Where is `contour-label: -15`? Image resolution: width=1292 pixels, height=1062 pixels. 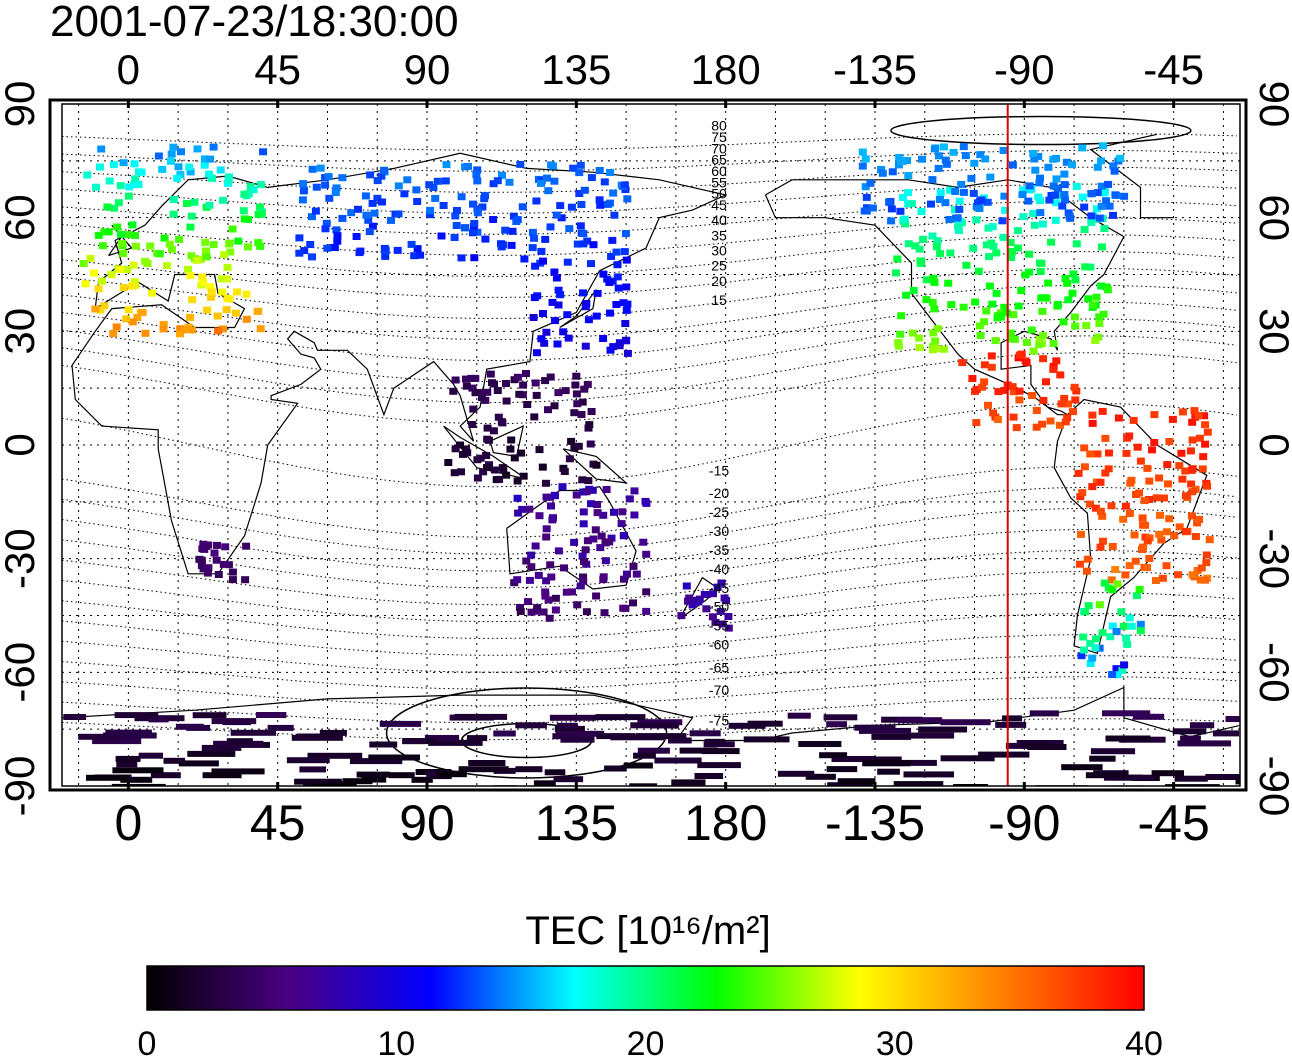 contour-label: -15 is located at coordinates (719, 470).